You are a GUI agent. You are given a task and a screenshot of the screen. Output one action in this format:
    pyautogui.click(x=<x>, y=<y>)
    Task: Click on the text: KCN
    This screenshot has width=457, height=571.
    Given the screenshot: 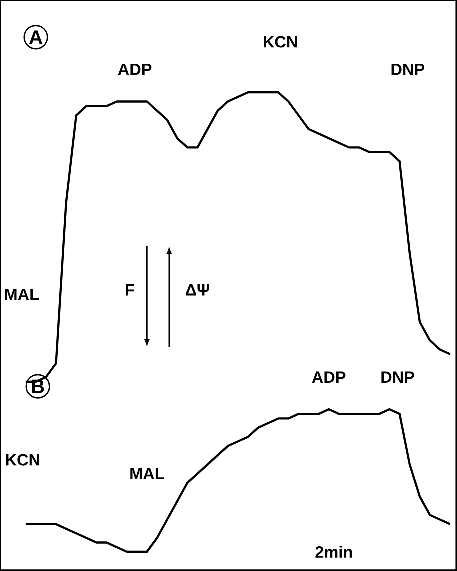 What is the action you would take?
    pyautogui.click(x=281, y=42)
    